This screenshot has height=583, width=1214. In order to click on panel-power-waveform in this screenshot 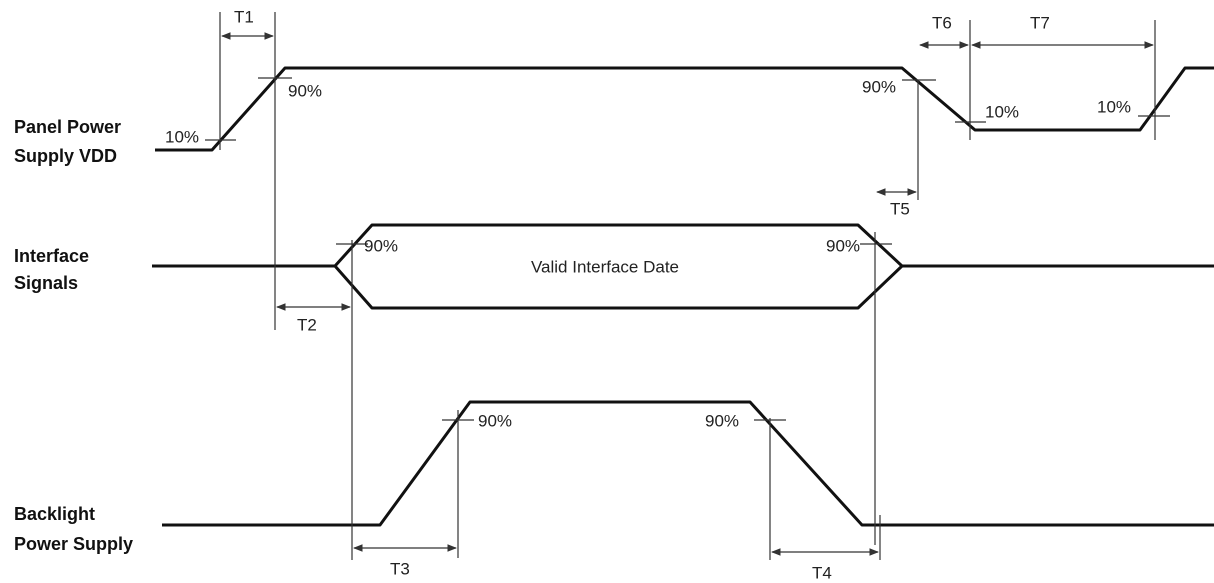, I will do `click(684, 109)`.